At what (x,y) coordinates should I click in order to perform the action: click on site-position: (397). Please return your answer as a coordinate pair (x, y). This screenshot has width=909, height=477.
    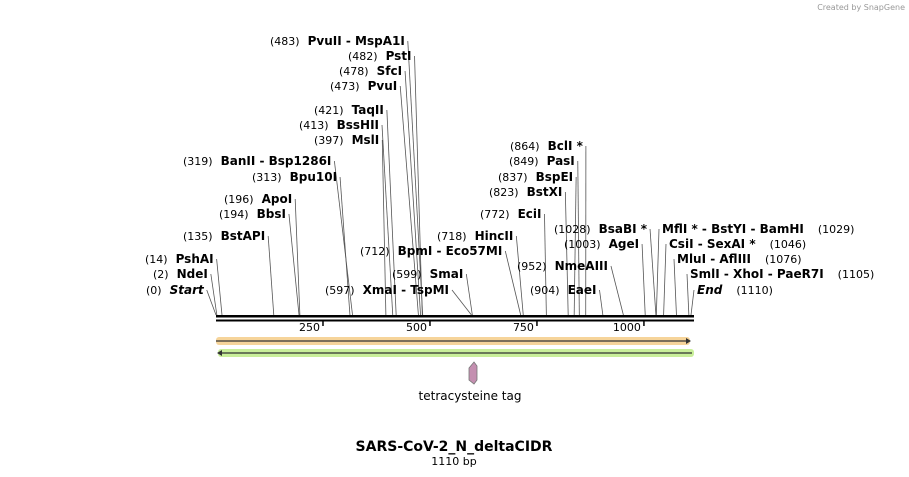
    Looking at the image, I should click on (329, 140).